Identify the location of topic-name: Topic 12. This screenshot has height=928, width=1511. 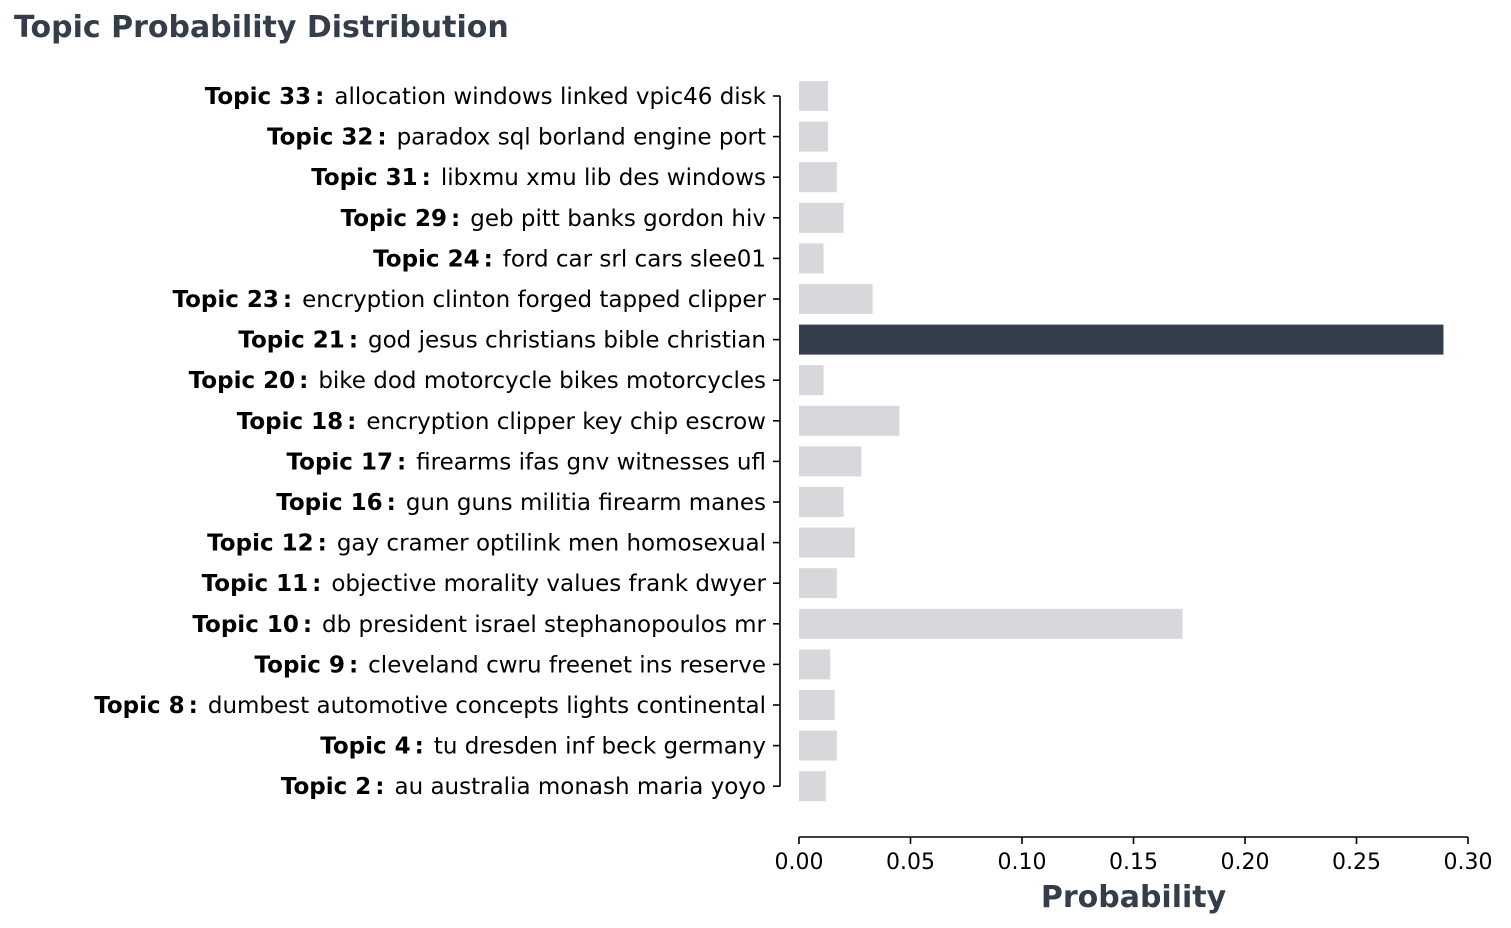
(260, 544).